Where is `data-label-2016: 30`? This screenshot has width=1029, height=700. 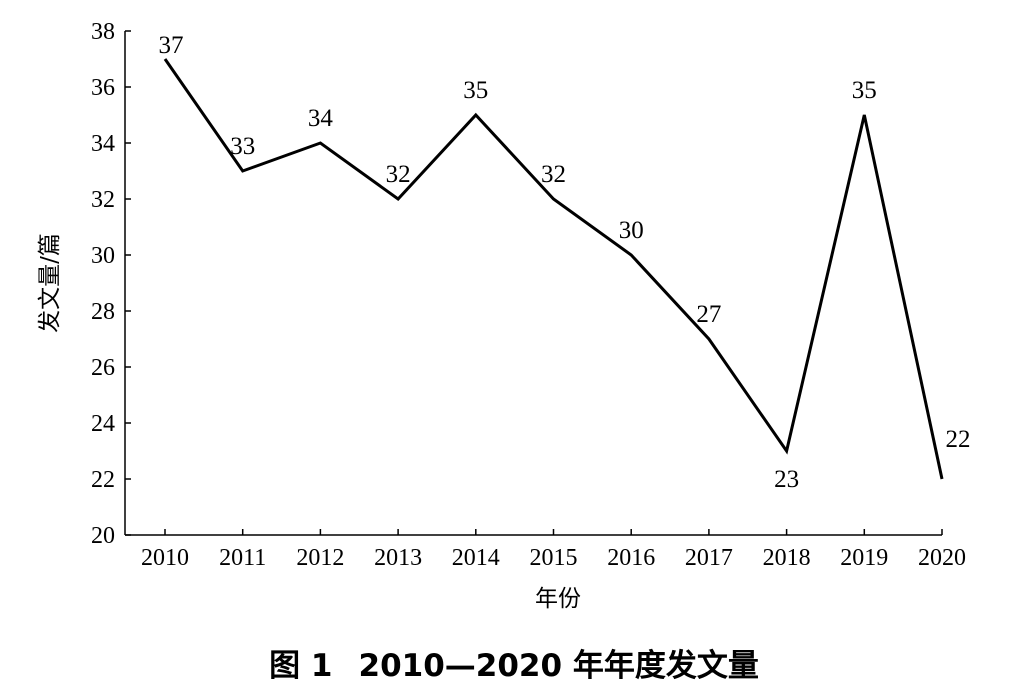 data-label-2016: 30 is located at coordinates (631, 230).